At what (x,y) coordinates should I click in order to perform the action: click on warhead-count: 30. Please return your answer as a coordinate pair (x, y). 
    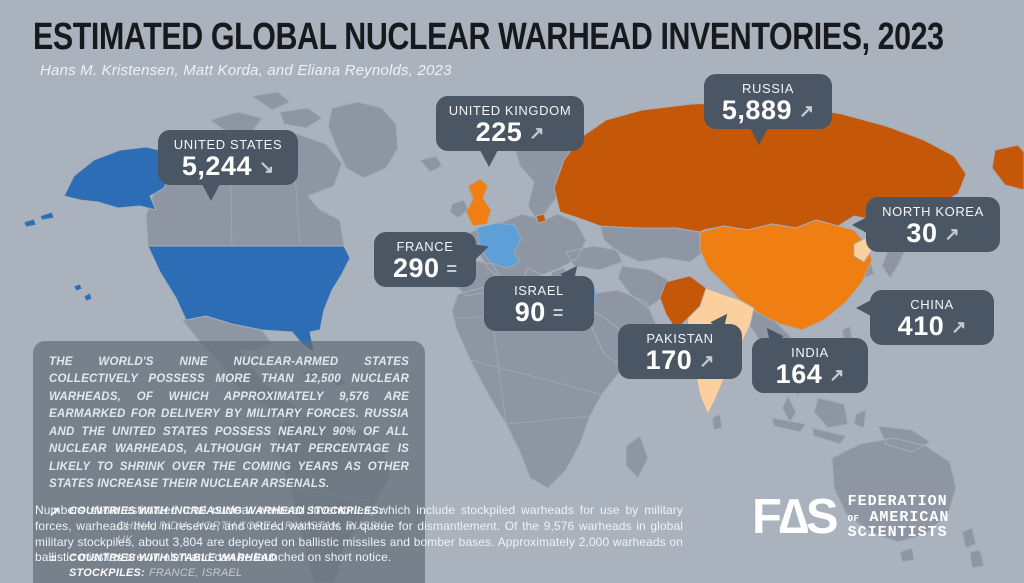
    Looking at the image, I should click on (922, 233).